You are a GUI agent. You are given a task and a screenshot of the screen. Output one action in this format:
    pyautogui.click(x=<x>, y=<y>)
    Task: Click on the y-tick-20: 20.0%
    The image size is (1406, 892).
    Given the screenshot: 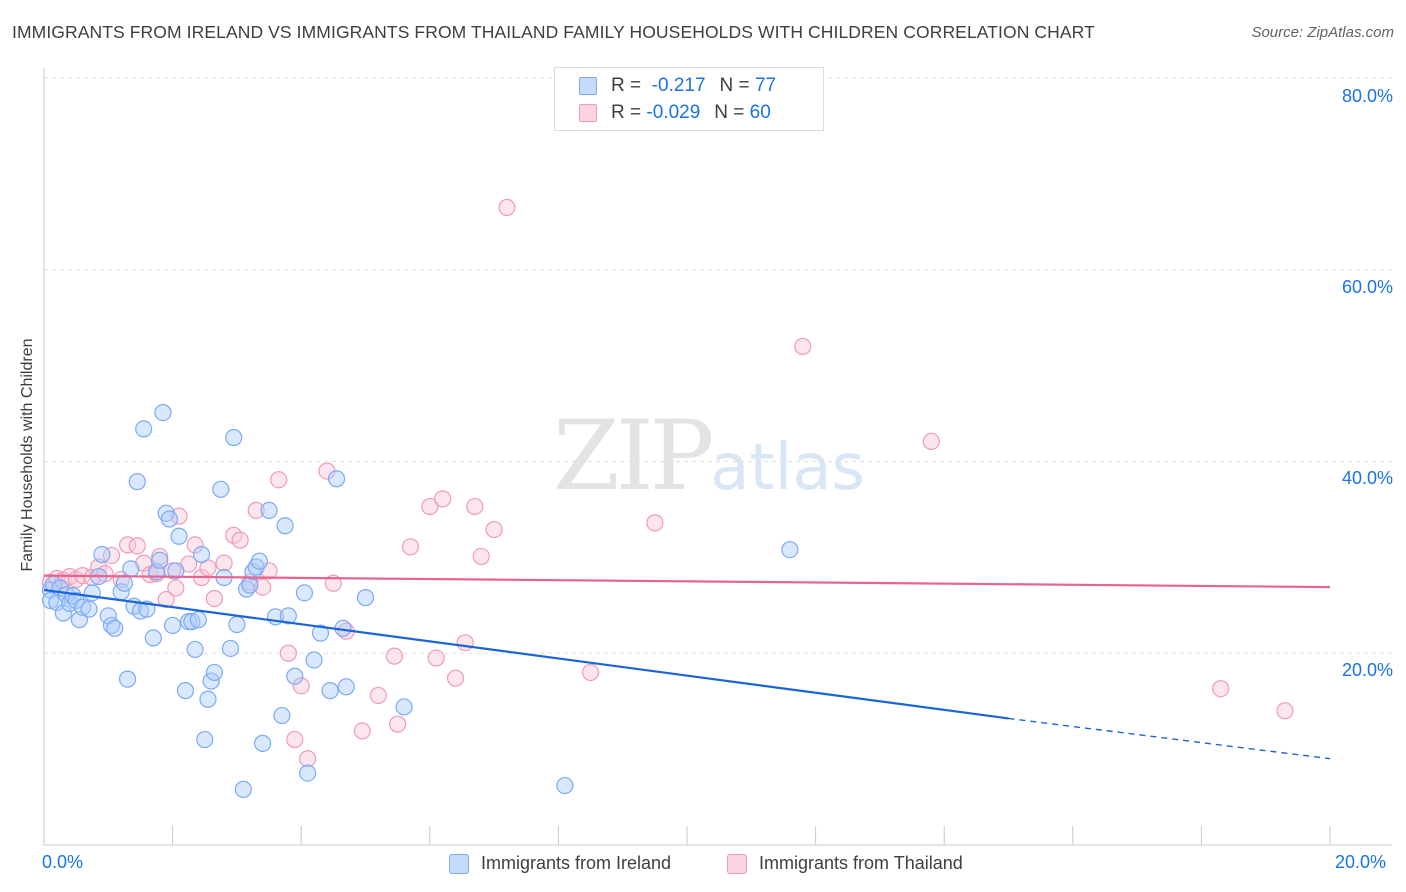 What is the action you would take?
    pyautogui.click(x=1367, y=670)
    